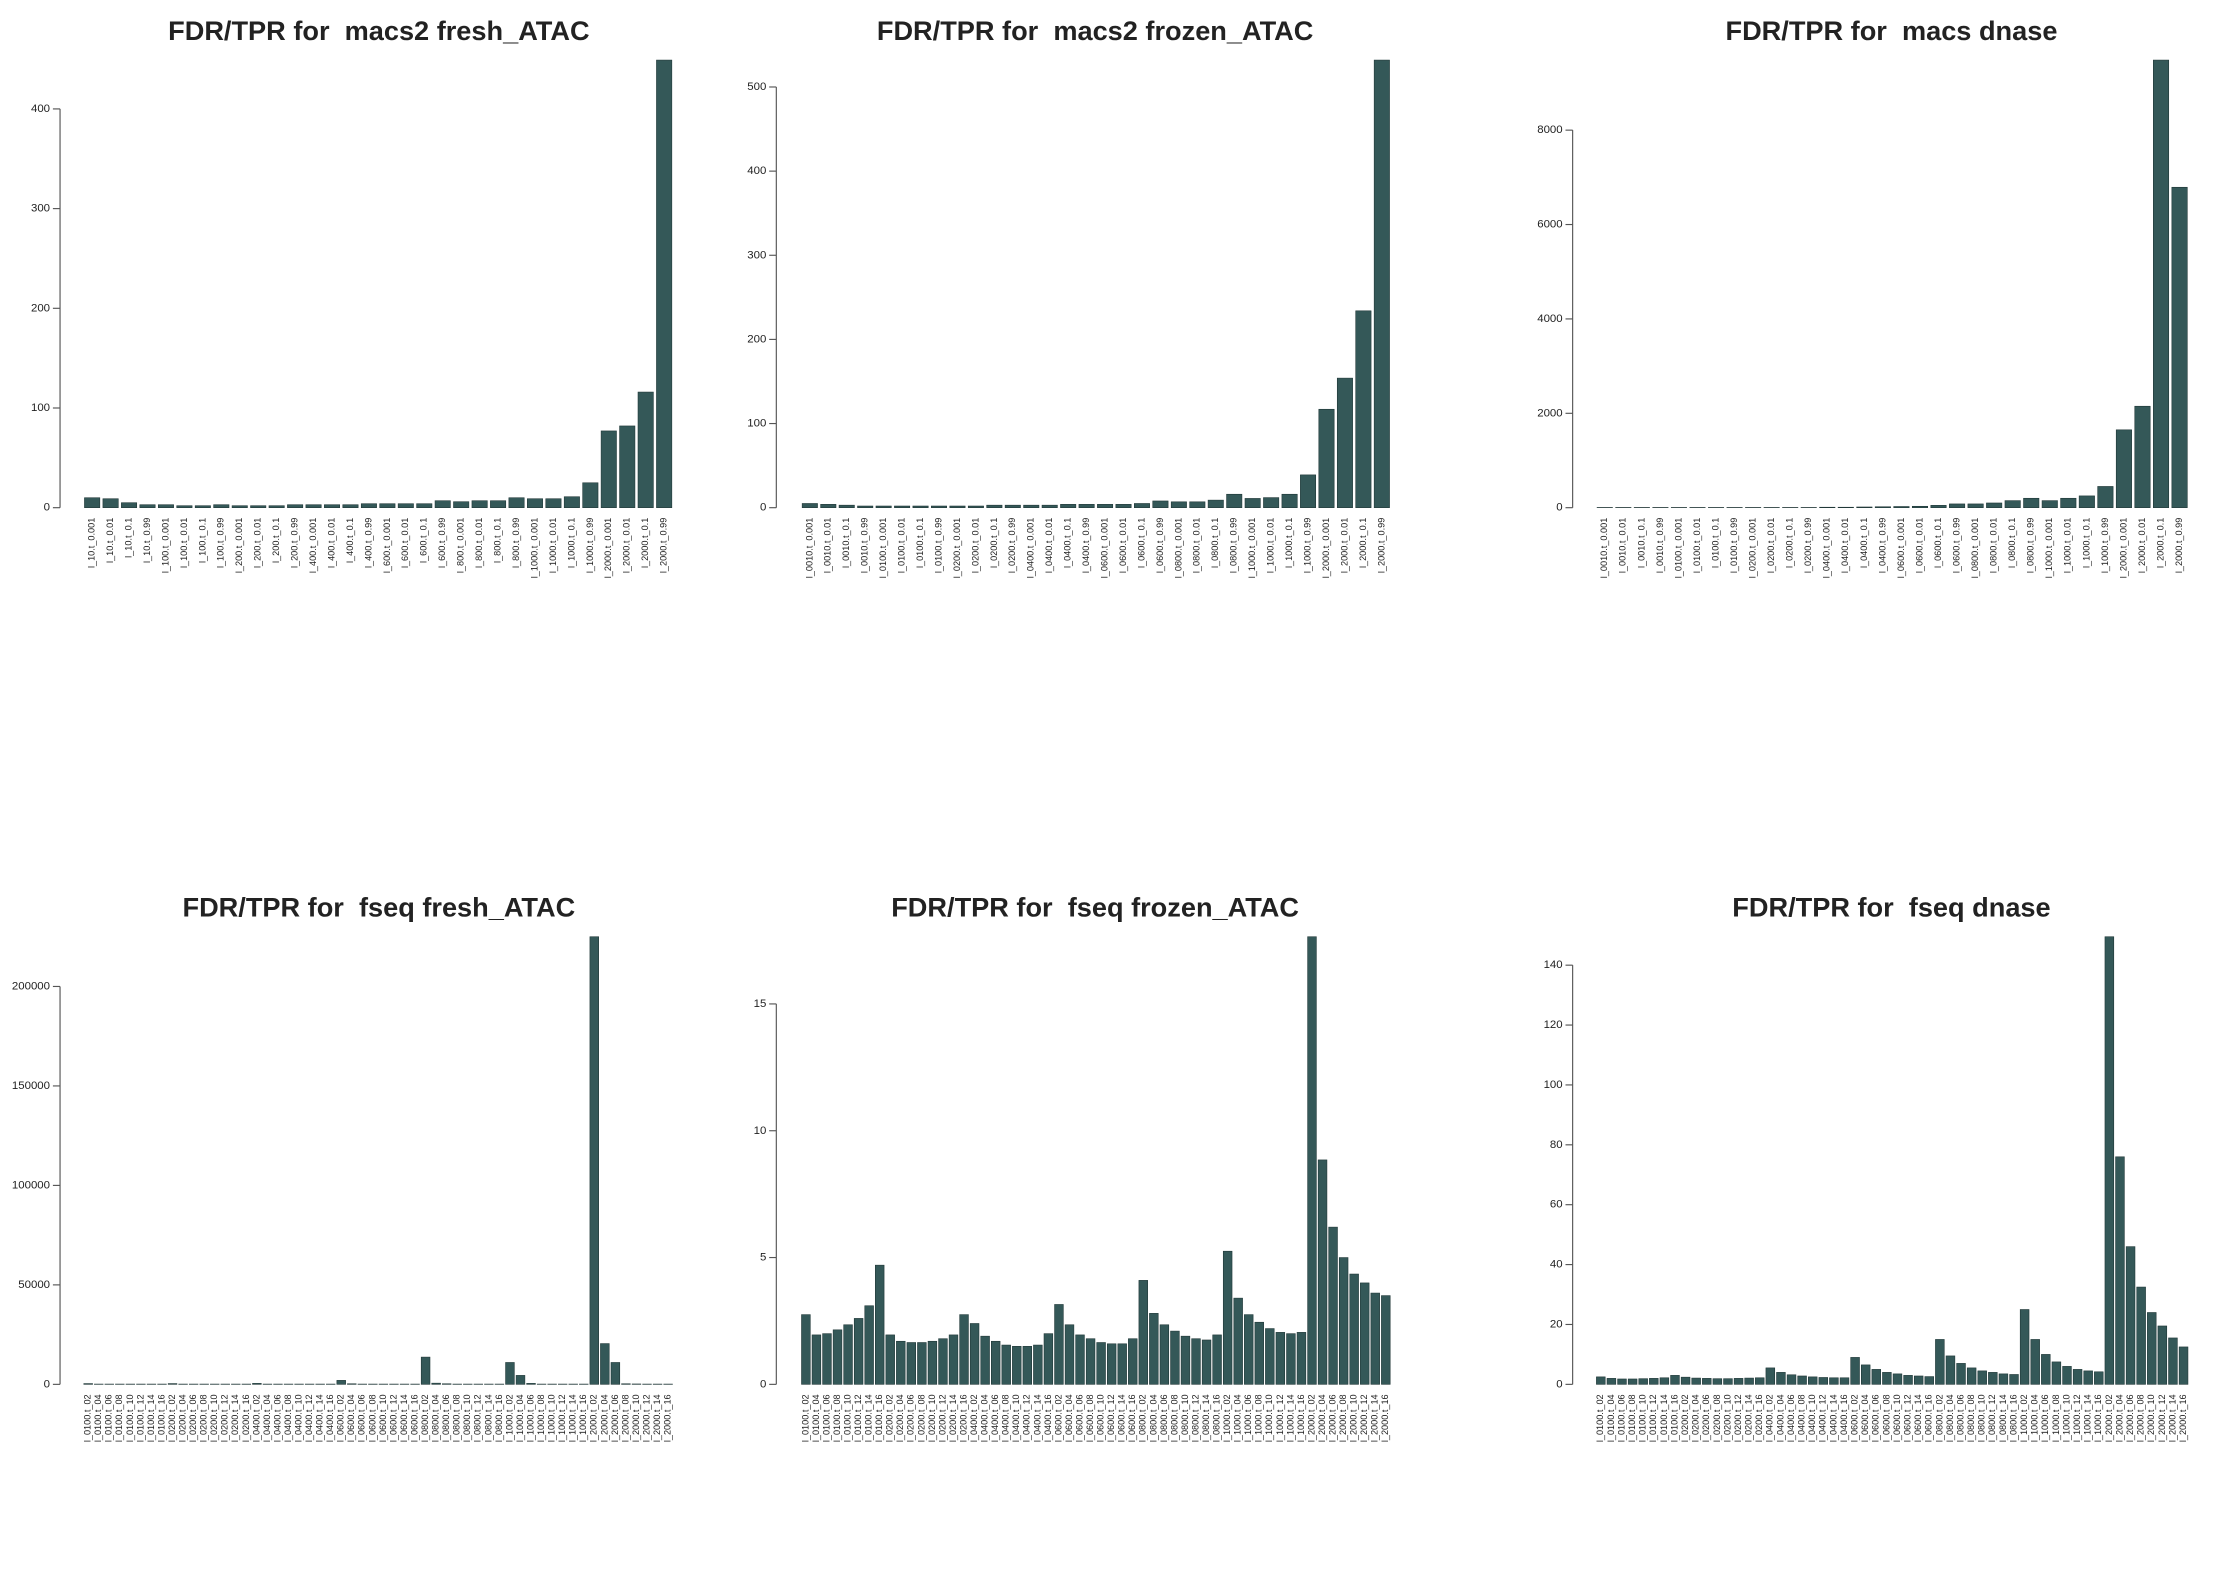 This screenshot has width=2216, height=1586. What do you see at coordinates (1553, 965) in the screenshot?
I see `y-tick-label: 140` at bounding box center [1553, 965].